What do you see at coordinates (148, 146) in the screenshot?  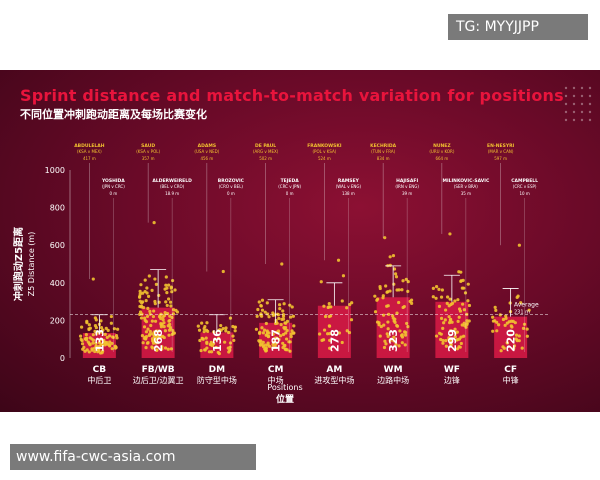 I see `max-player-name: SAUD` at bounding box center [148, 146].